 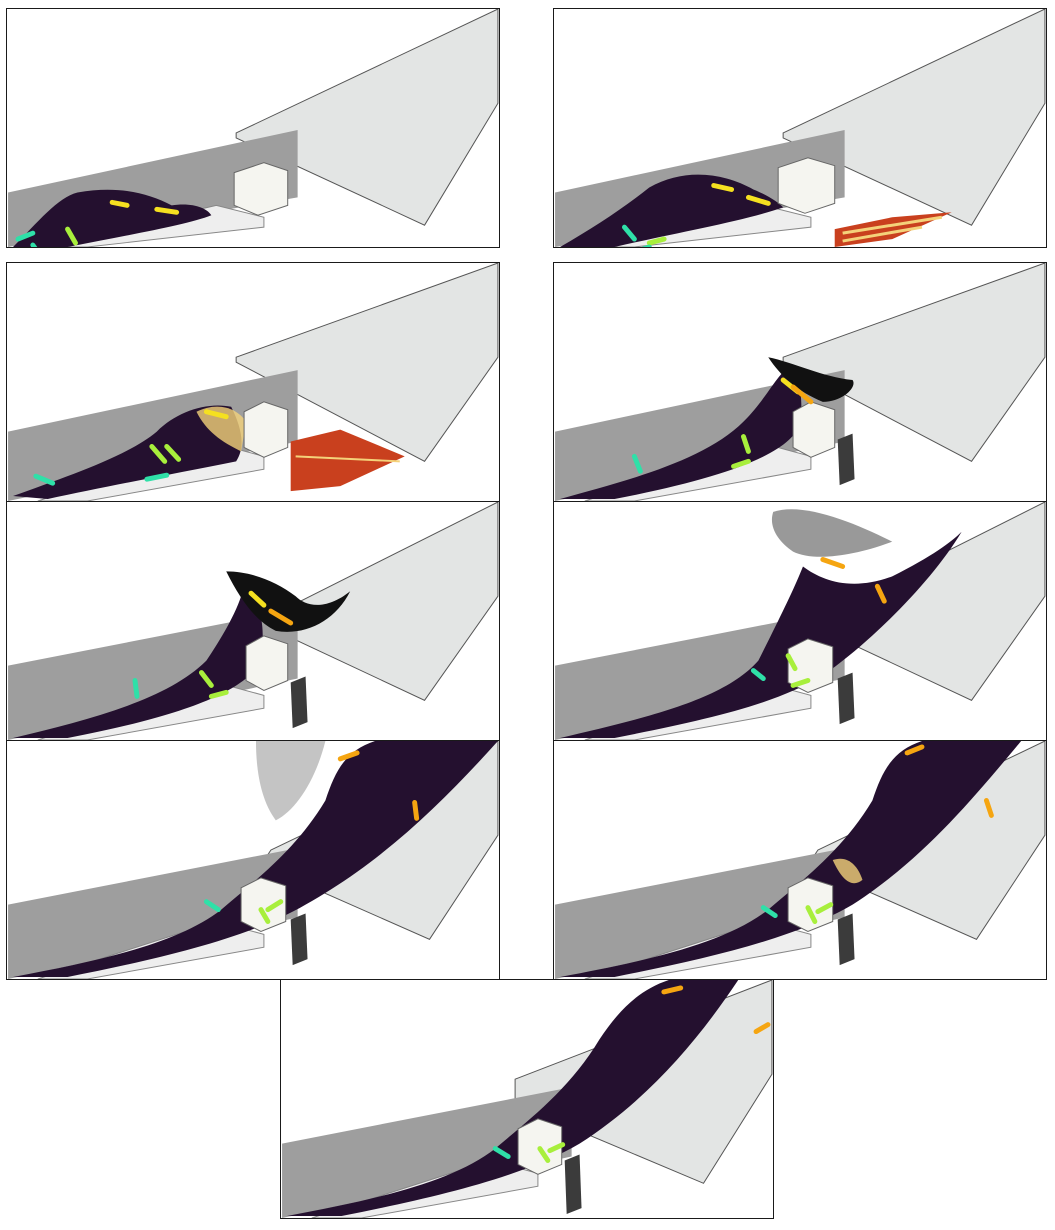 I want to click on pressure-heat-plate, so click(x=347, y=460).